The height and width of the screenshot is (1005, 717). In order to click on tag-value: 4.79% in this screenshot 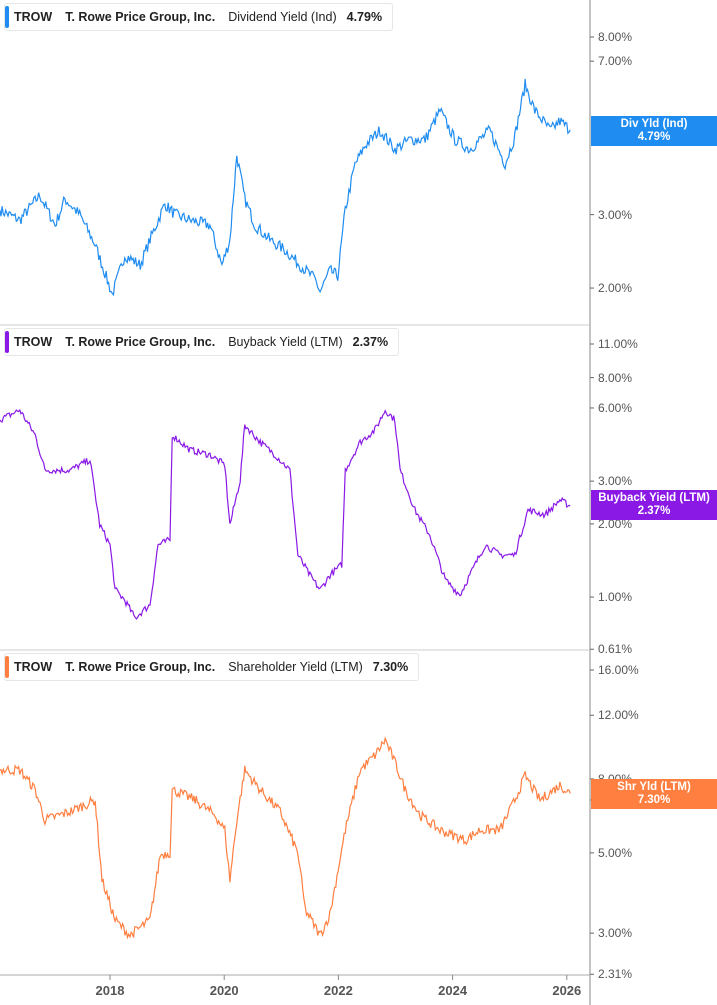, I will do `click(654, 137)`.